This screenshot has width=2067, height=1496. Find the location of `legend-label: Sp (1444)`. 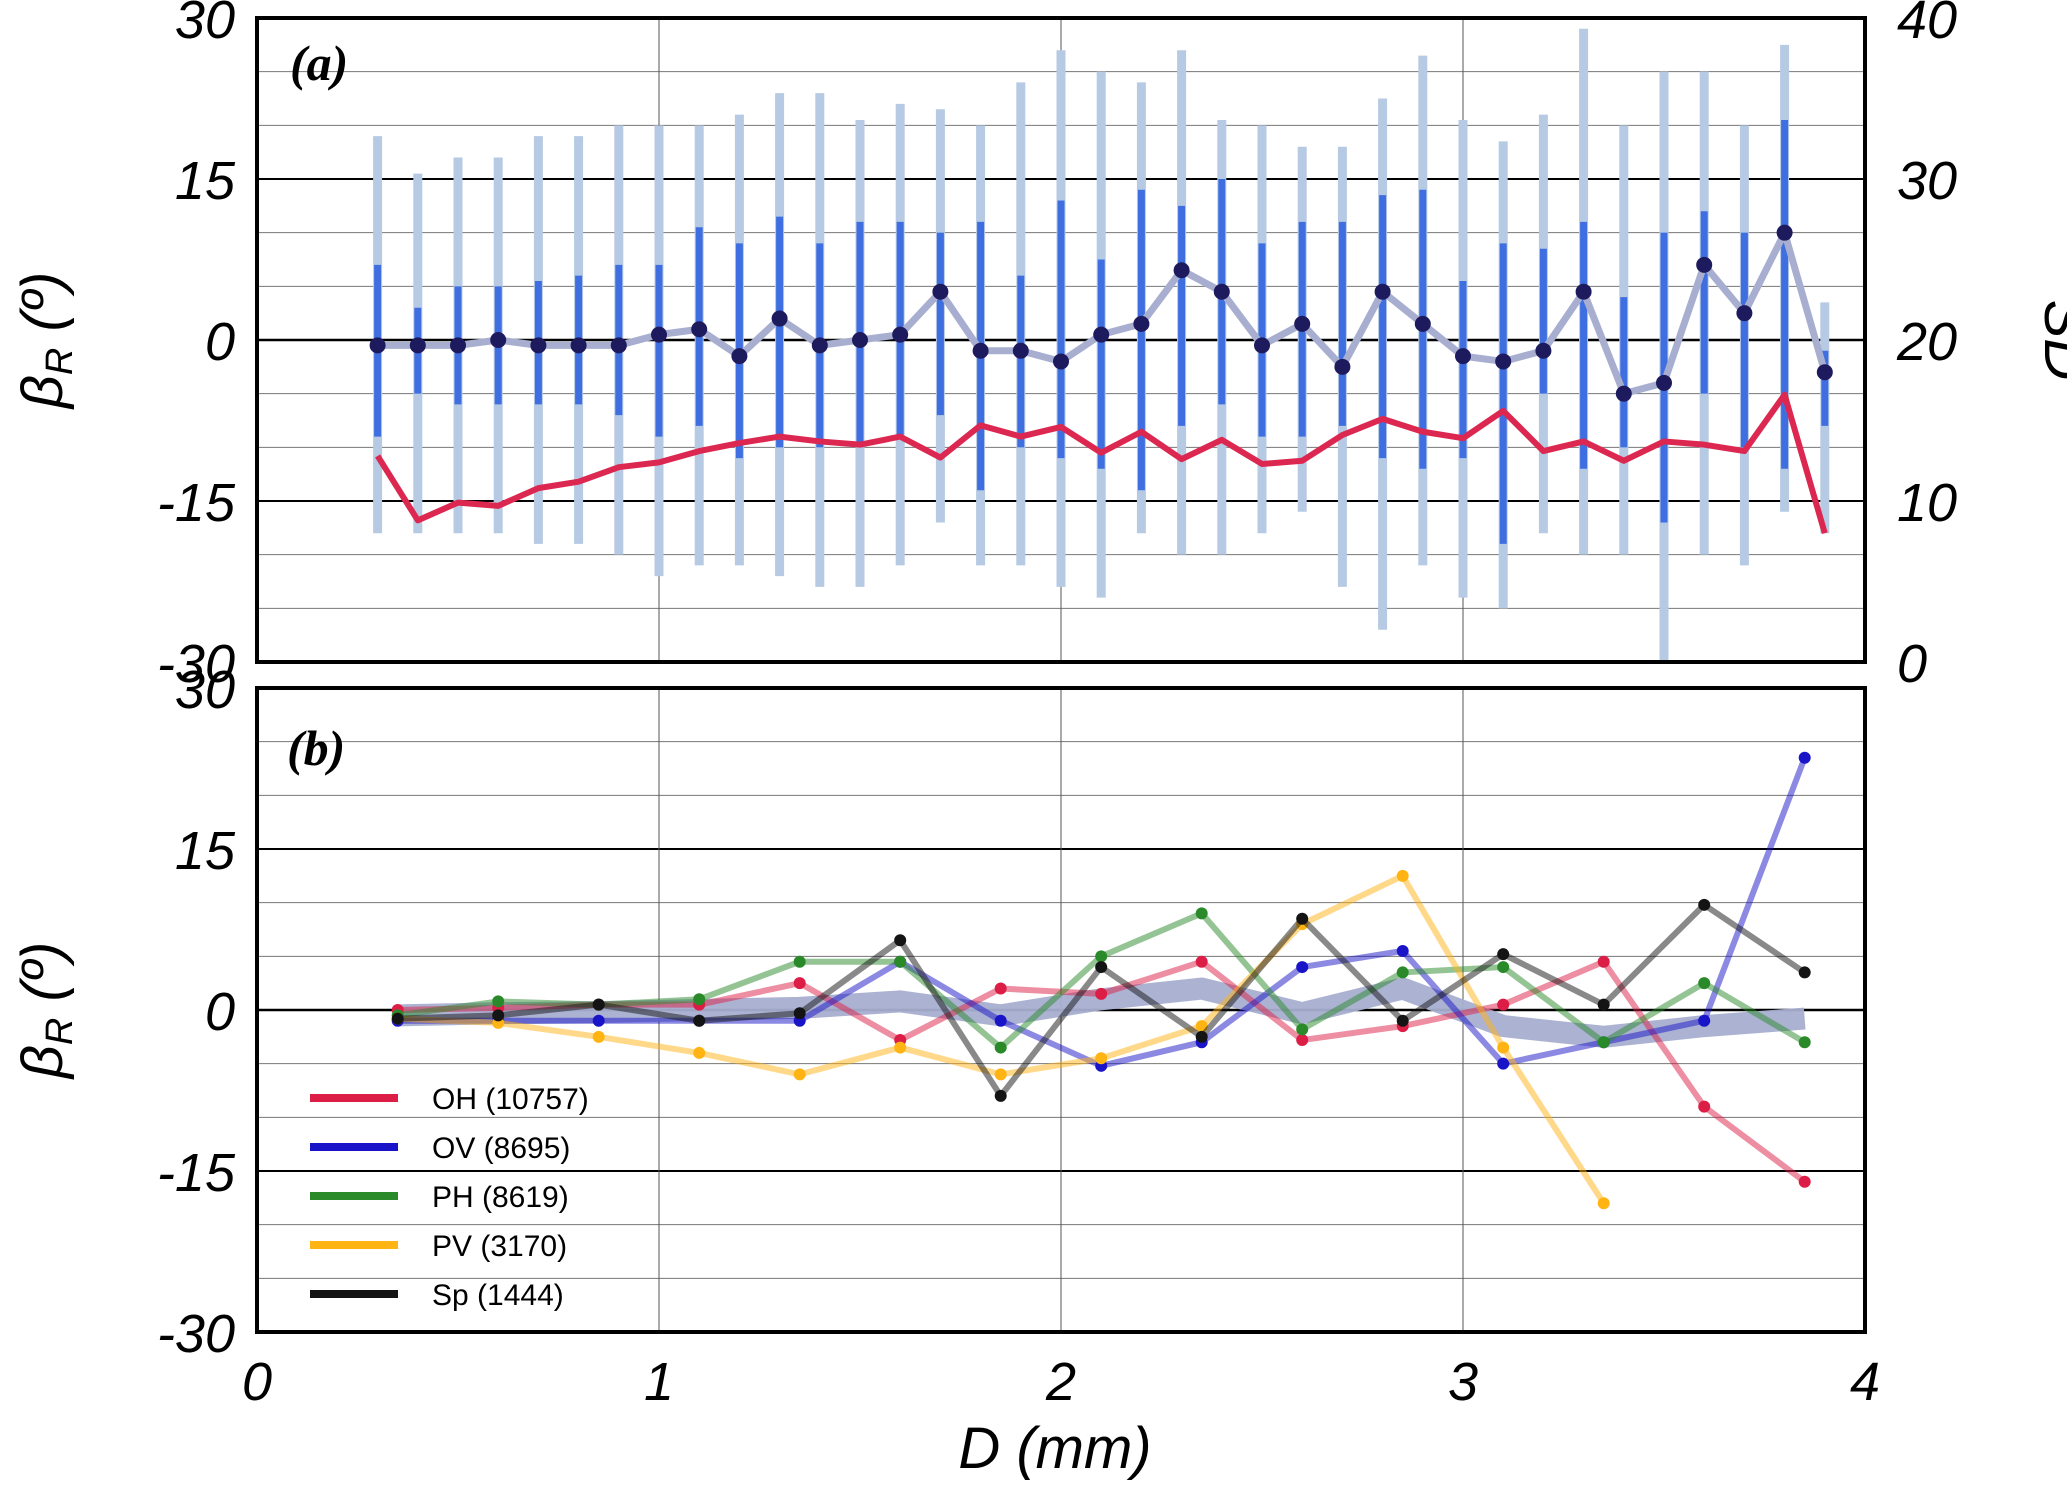

legend-label: Sp (1444) is located at coordinates (498, 1295).